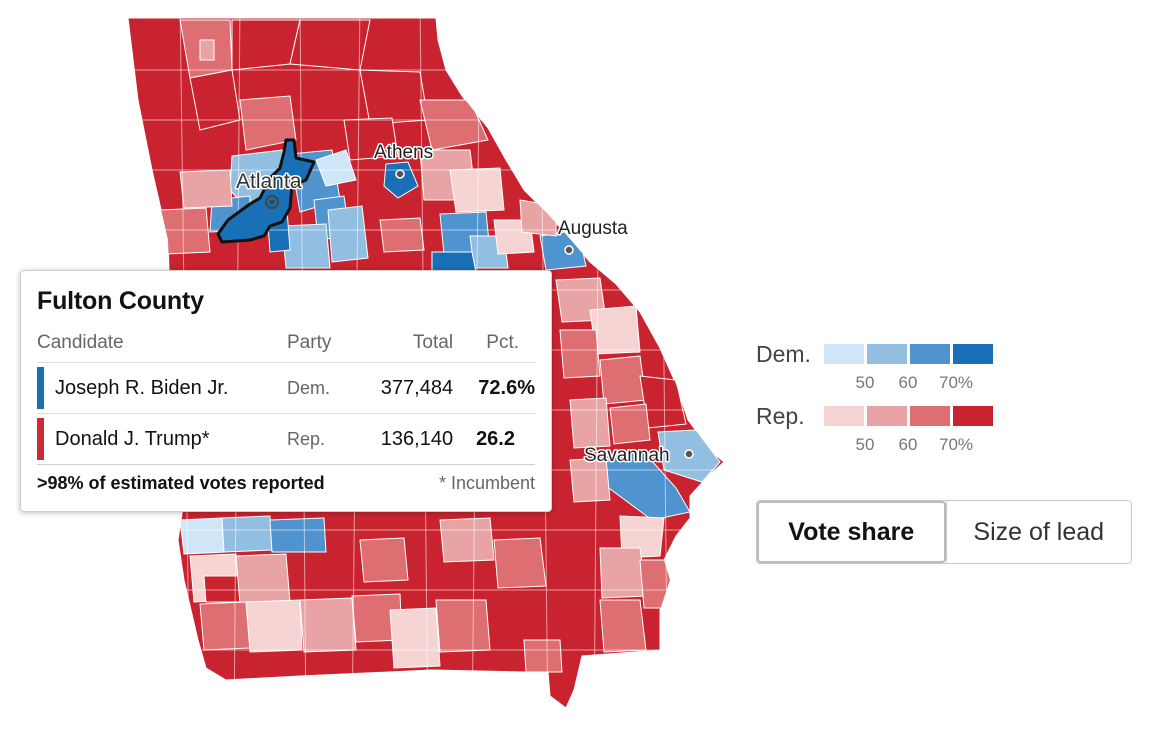 The image size is (1160, 734). What do you see at coordinates (780, 415) in the screenshot?
I see `legend-label-rep: Rep.` at bounding box center [780, 415].